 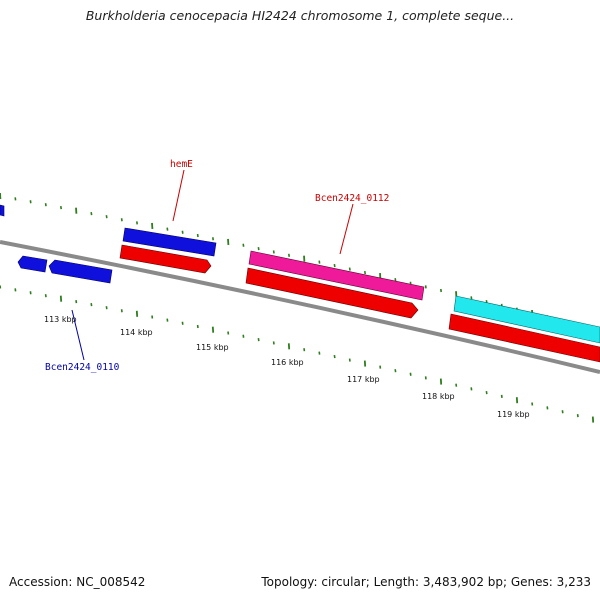 I want to click on gene-feature-hemE, so click(x=169, y=242).